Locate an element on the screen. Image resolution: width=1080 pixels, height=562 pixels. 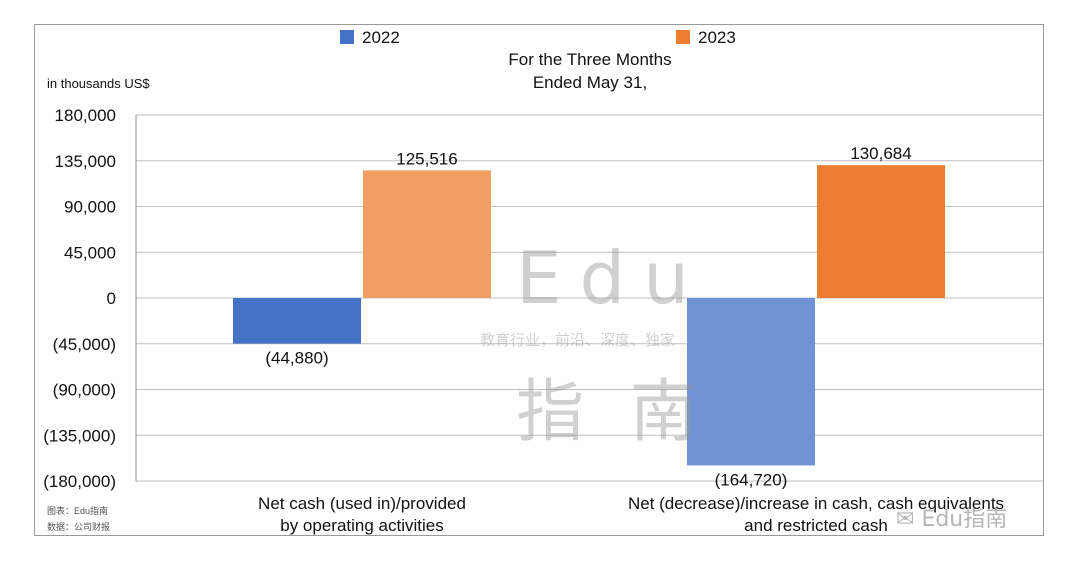
chart-title-line-1: For the Three Months is located at coordinates (590, 59).